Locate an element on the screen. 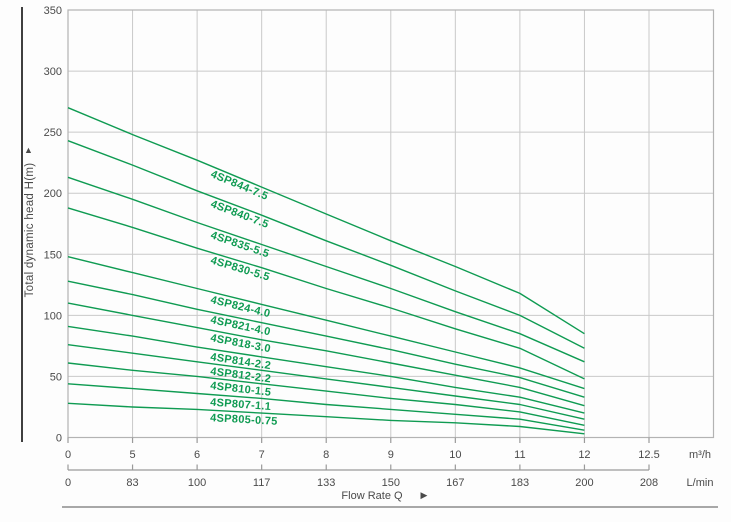 The height and width of the screenshot is (522, 731). x-tick-label-m3h: 8 is located at coordinates (326, 455).